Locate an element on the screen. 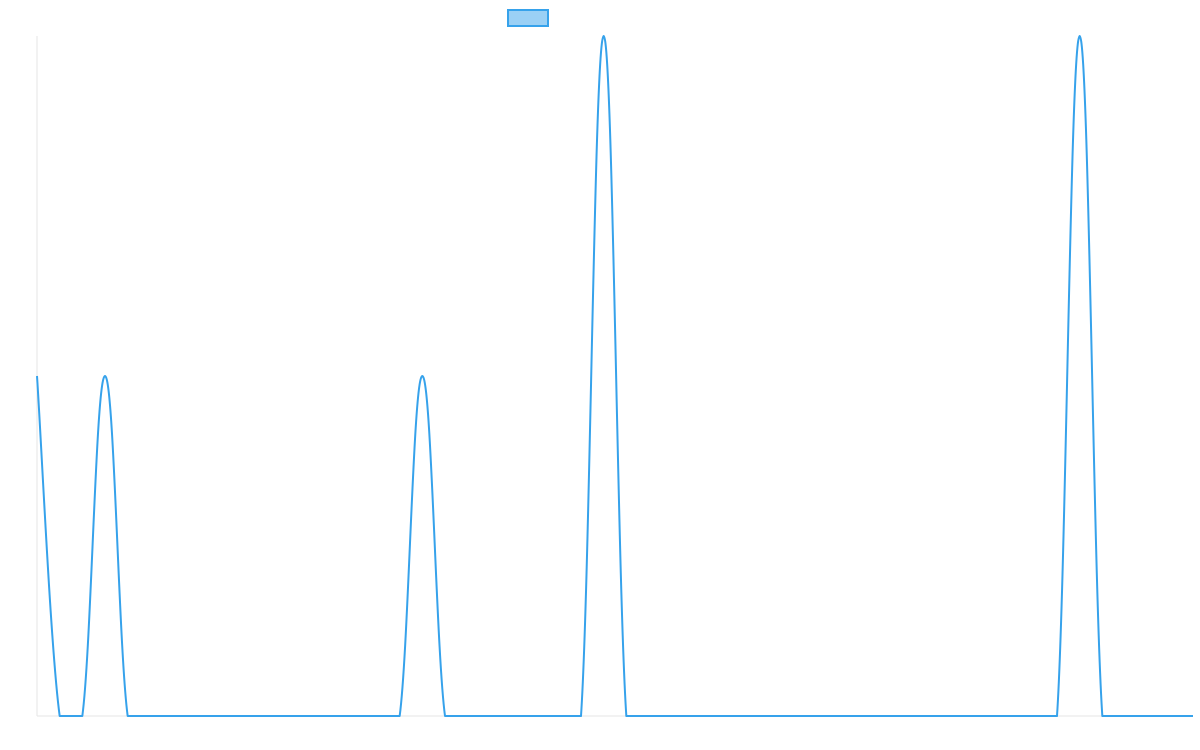 Image resolution: width=1200 pixels, height=750 pixels. legend-swatch is located at coordinates (528, 18).